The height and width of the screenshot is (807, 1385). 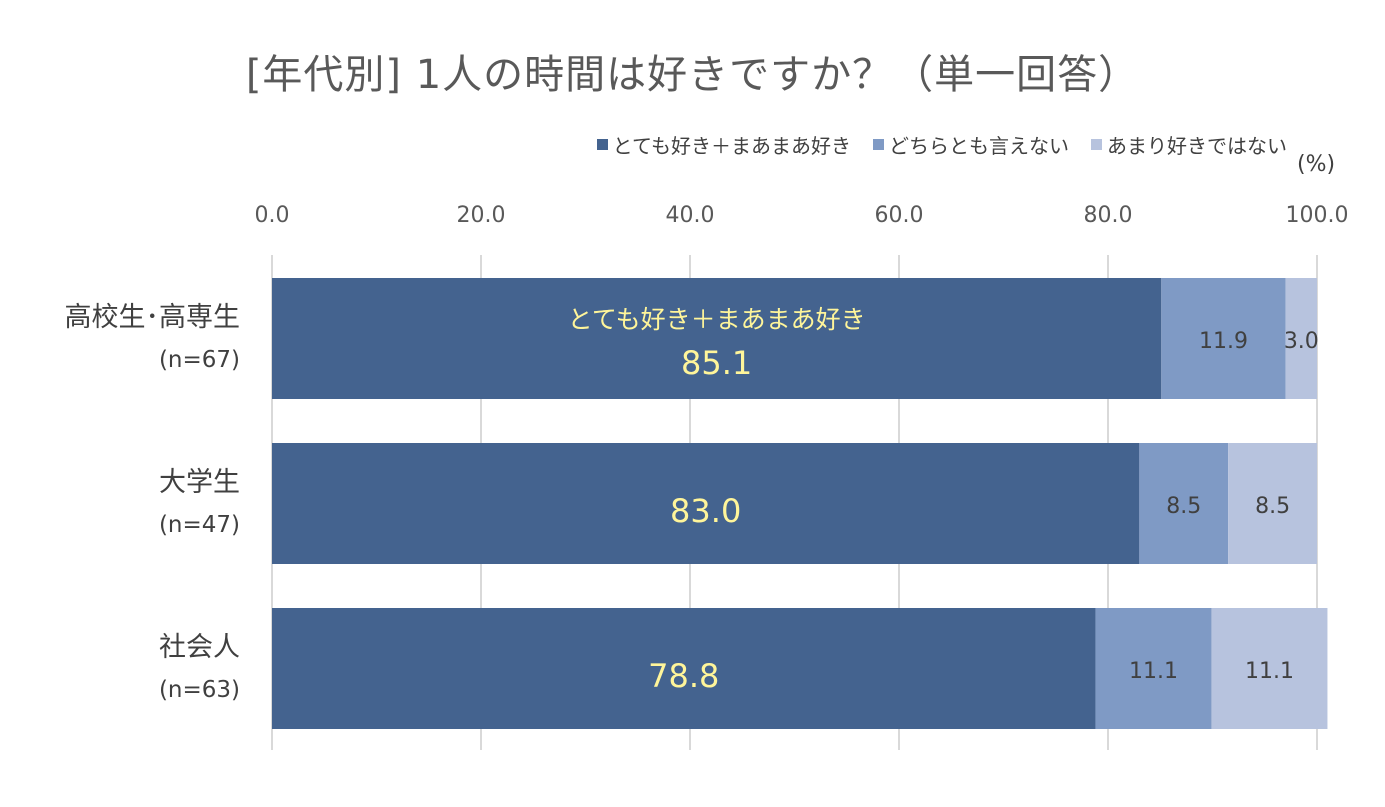 What do you see at coordinates (899, 215) in the screenshot?
I see `x-tick-label-3: 60.0` at bounding box center [899, 215].